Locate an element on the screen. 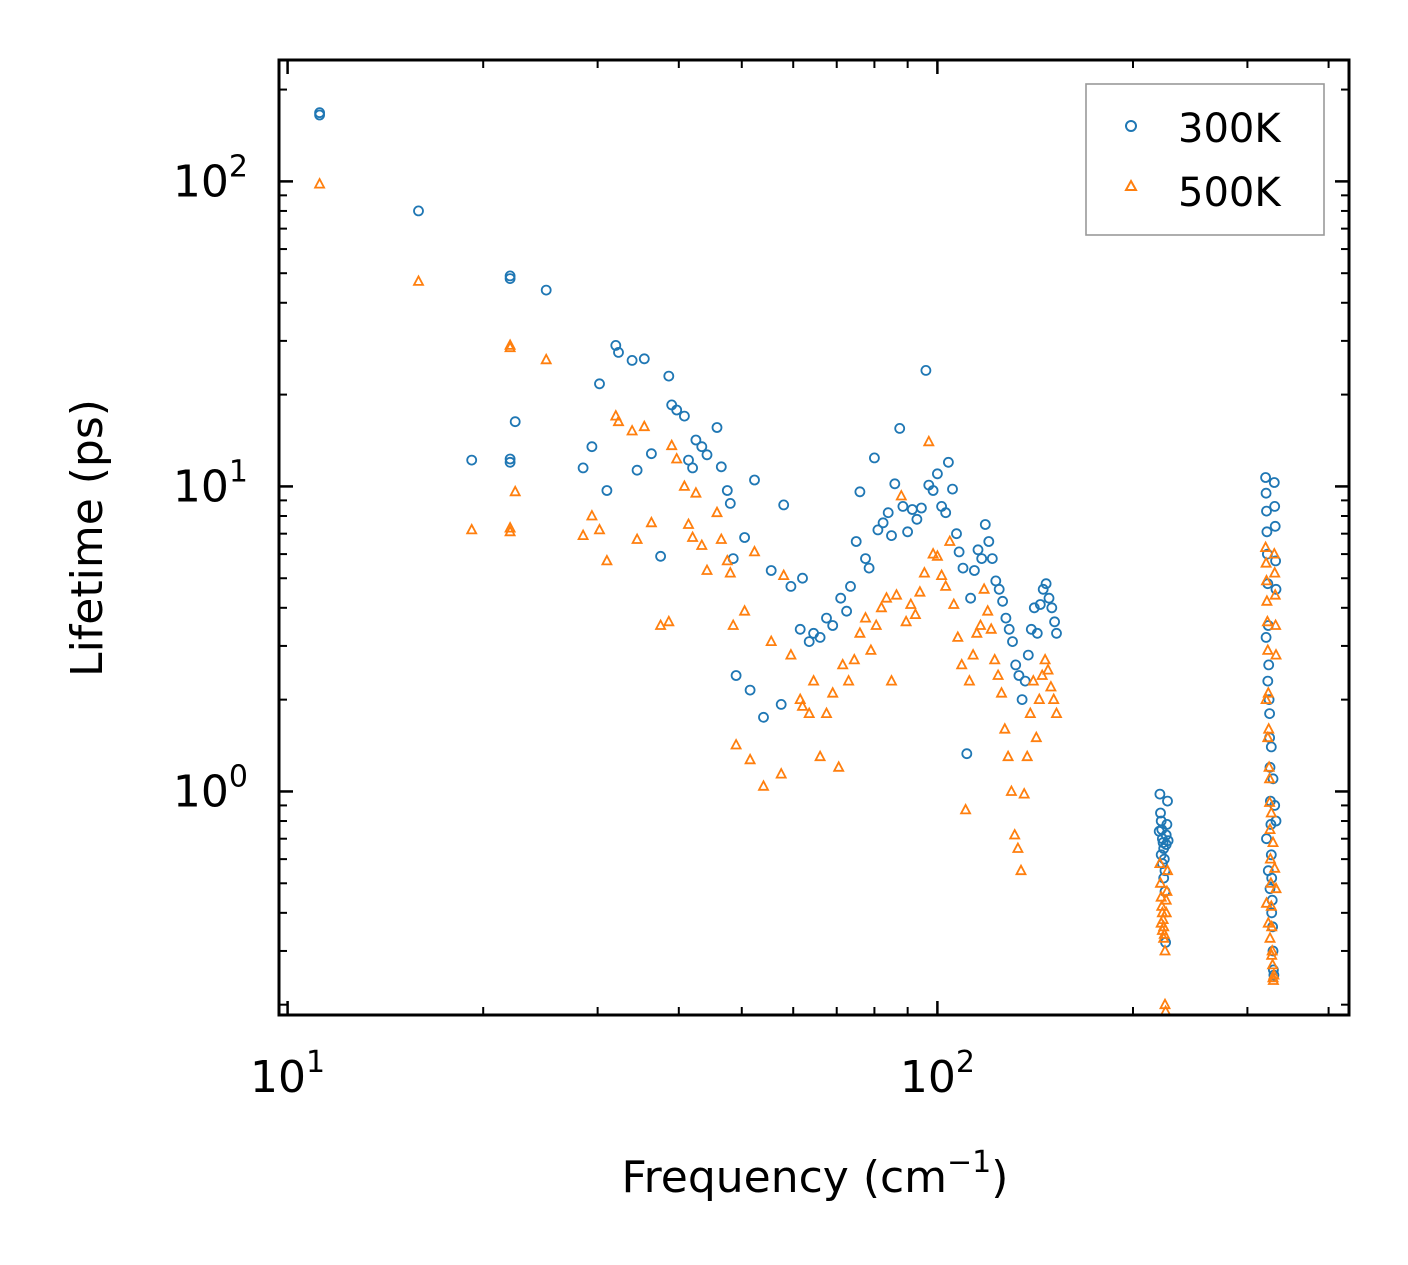  x-tick-label: 101 is located at coordinates (287, 1074).